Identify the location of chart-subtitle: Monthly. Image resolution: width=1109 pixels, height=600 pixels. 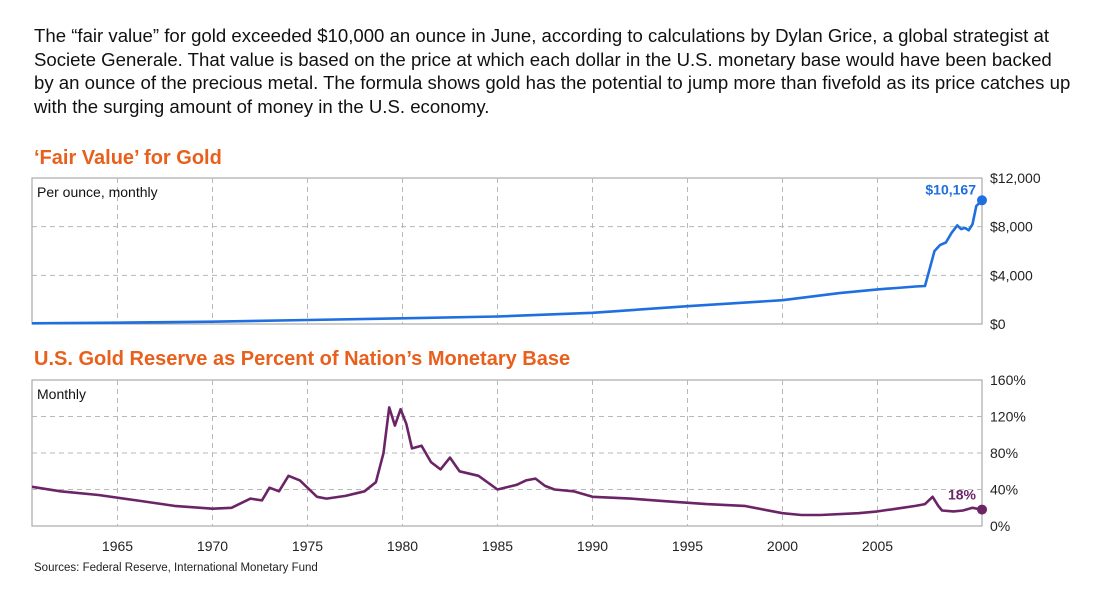
(61, 394).